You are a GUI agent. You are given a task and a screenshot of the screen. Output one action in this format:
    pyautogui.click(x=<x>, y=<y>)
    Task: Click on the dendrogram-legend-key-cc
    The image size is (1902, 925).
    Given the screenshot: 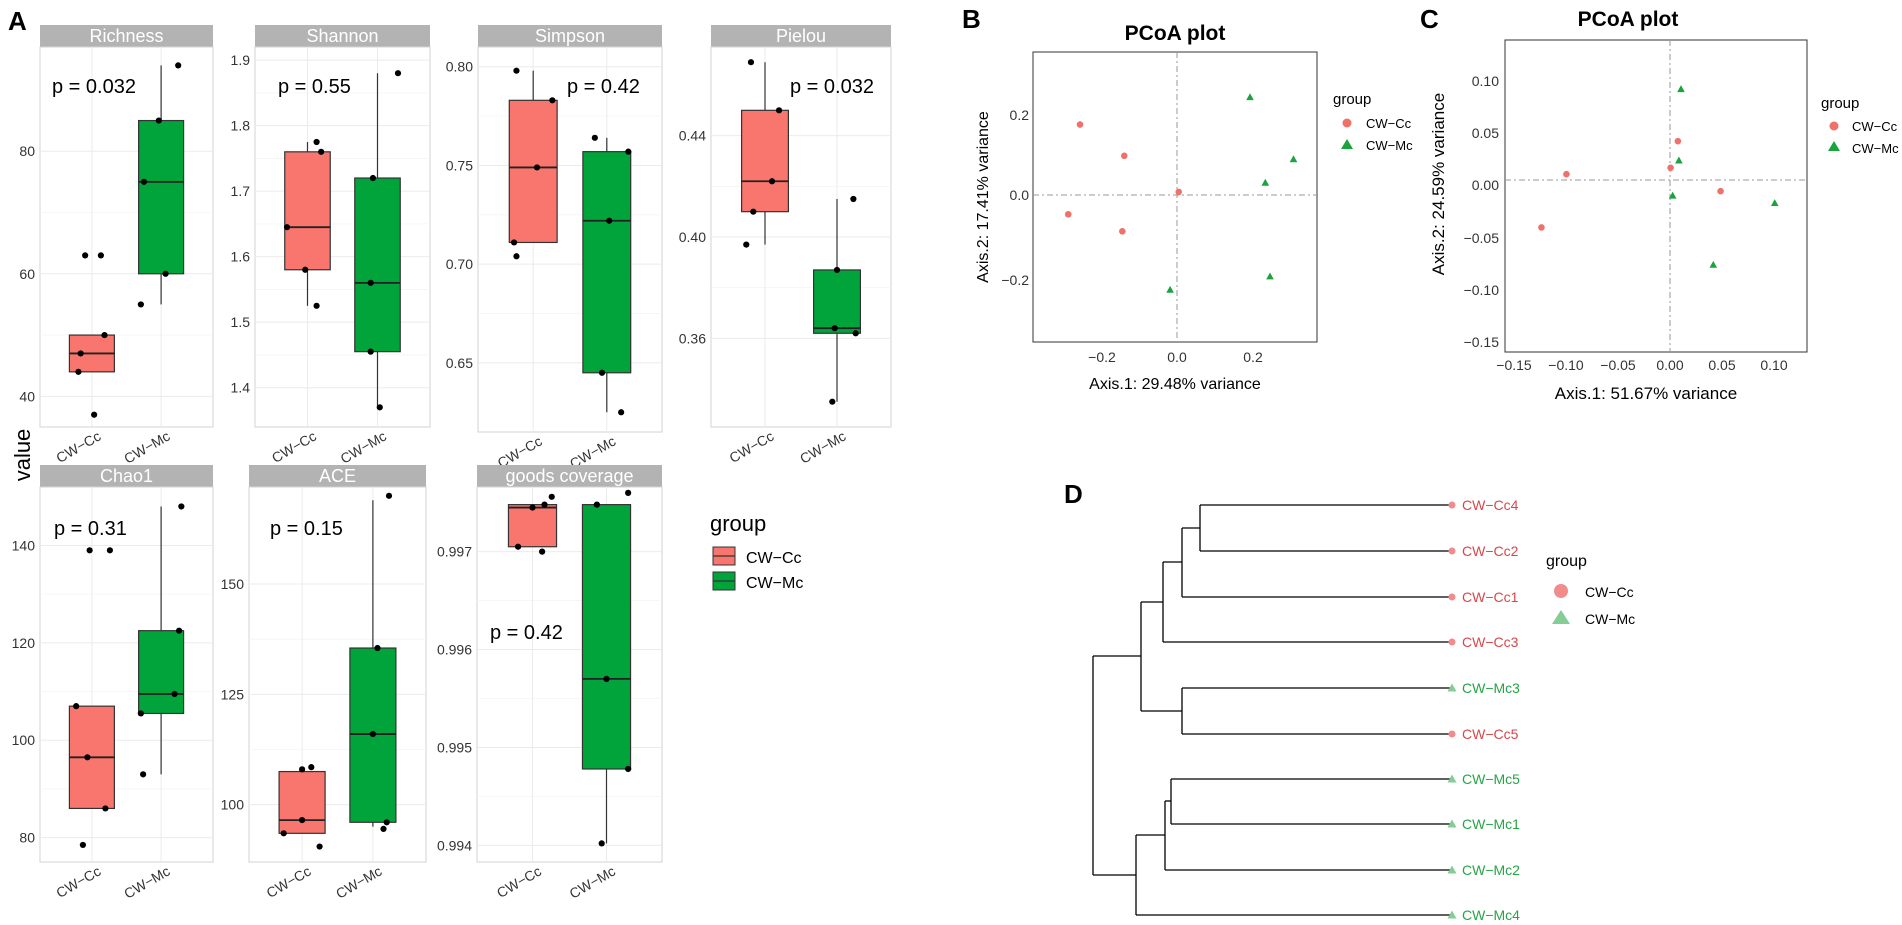 What is the action you would take?
    pyautogui.click(x=1561, y=591)
    